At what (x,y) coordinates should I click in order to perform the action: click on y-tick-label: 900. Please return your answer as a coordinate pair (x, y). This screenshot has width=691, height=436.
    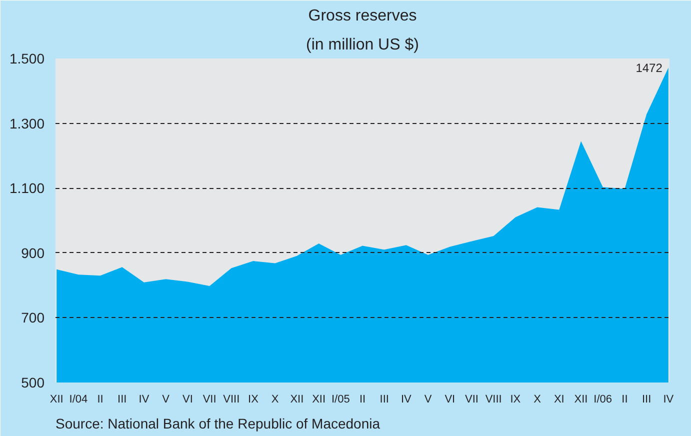
    Looking at the image, I should click on (33, 252).